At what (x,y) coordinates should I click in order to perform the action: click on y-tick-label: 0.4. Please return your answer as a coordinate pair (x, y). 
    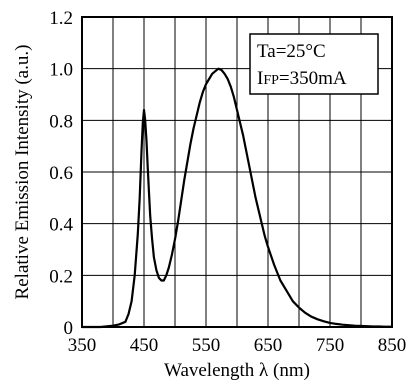
    Looking at the image, I should click on (61, 225).